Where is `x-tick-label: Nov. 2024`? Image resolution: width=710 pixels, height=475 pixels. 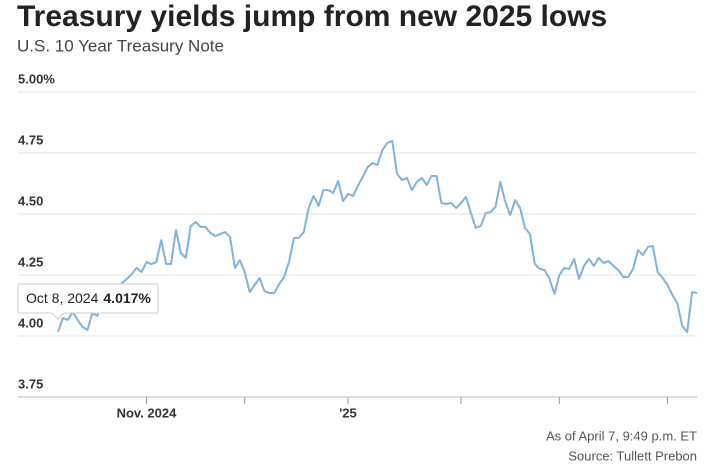
x-tick-label: Nov. 2024 is located at coordinates (147, 412).